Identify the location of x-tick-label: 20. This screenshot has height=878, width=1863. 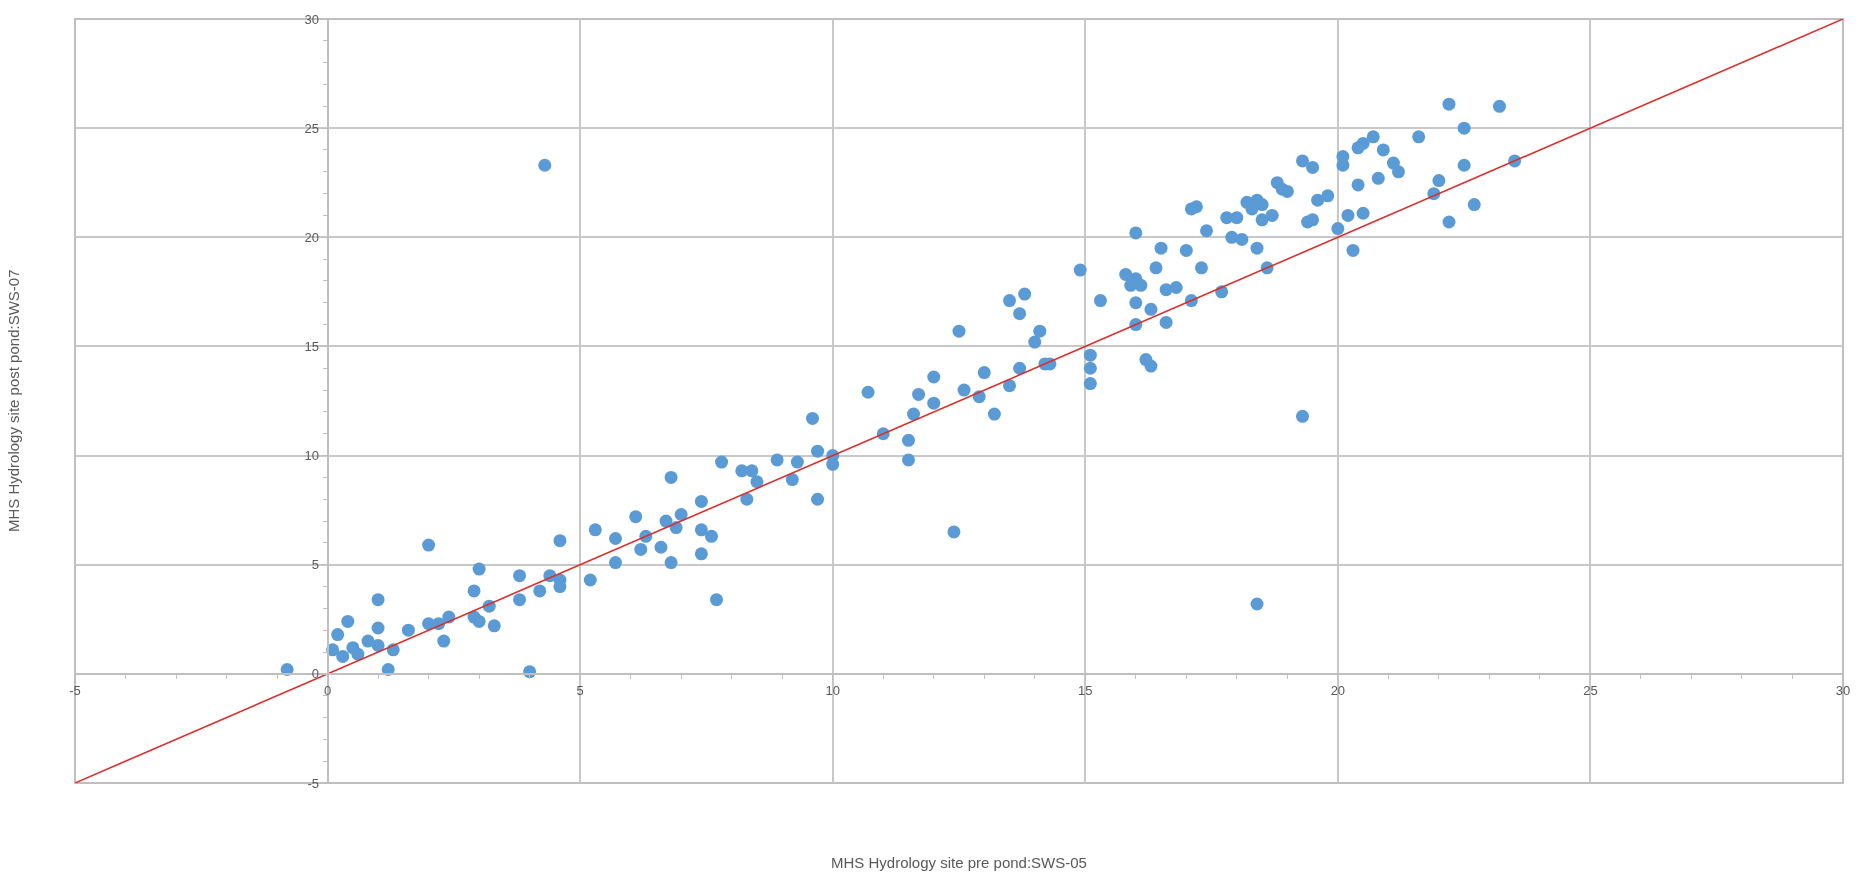
(1338, 691).